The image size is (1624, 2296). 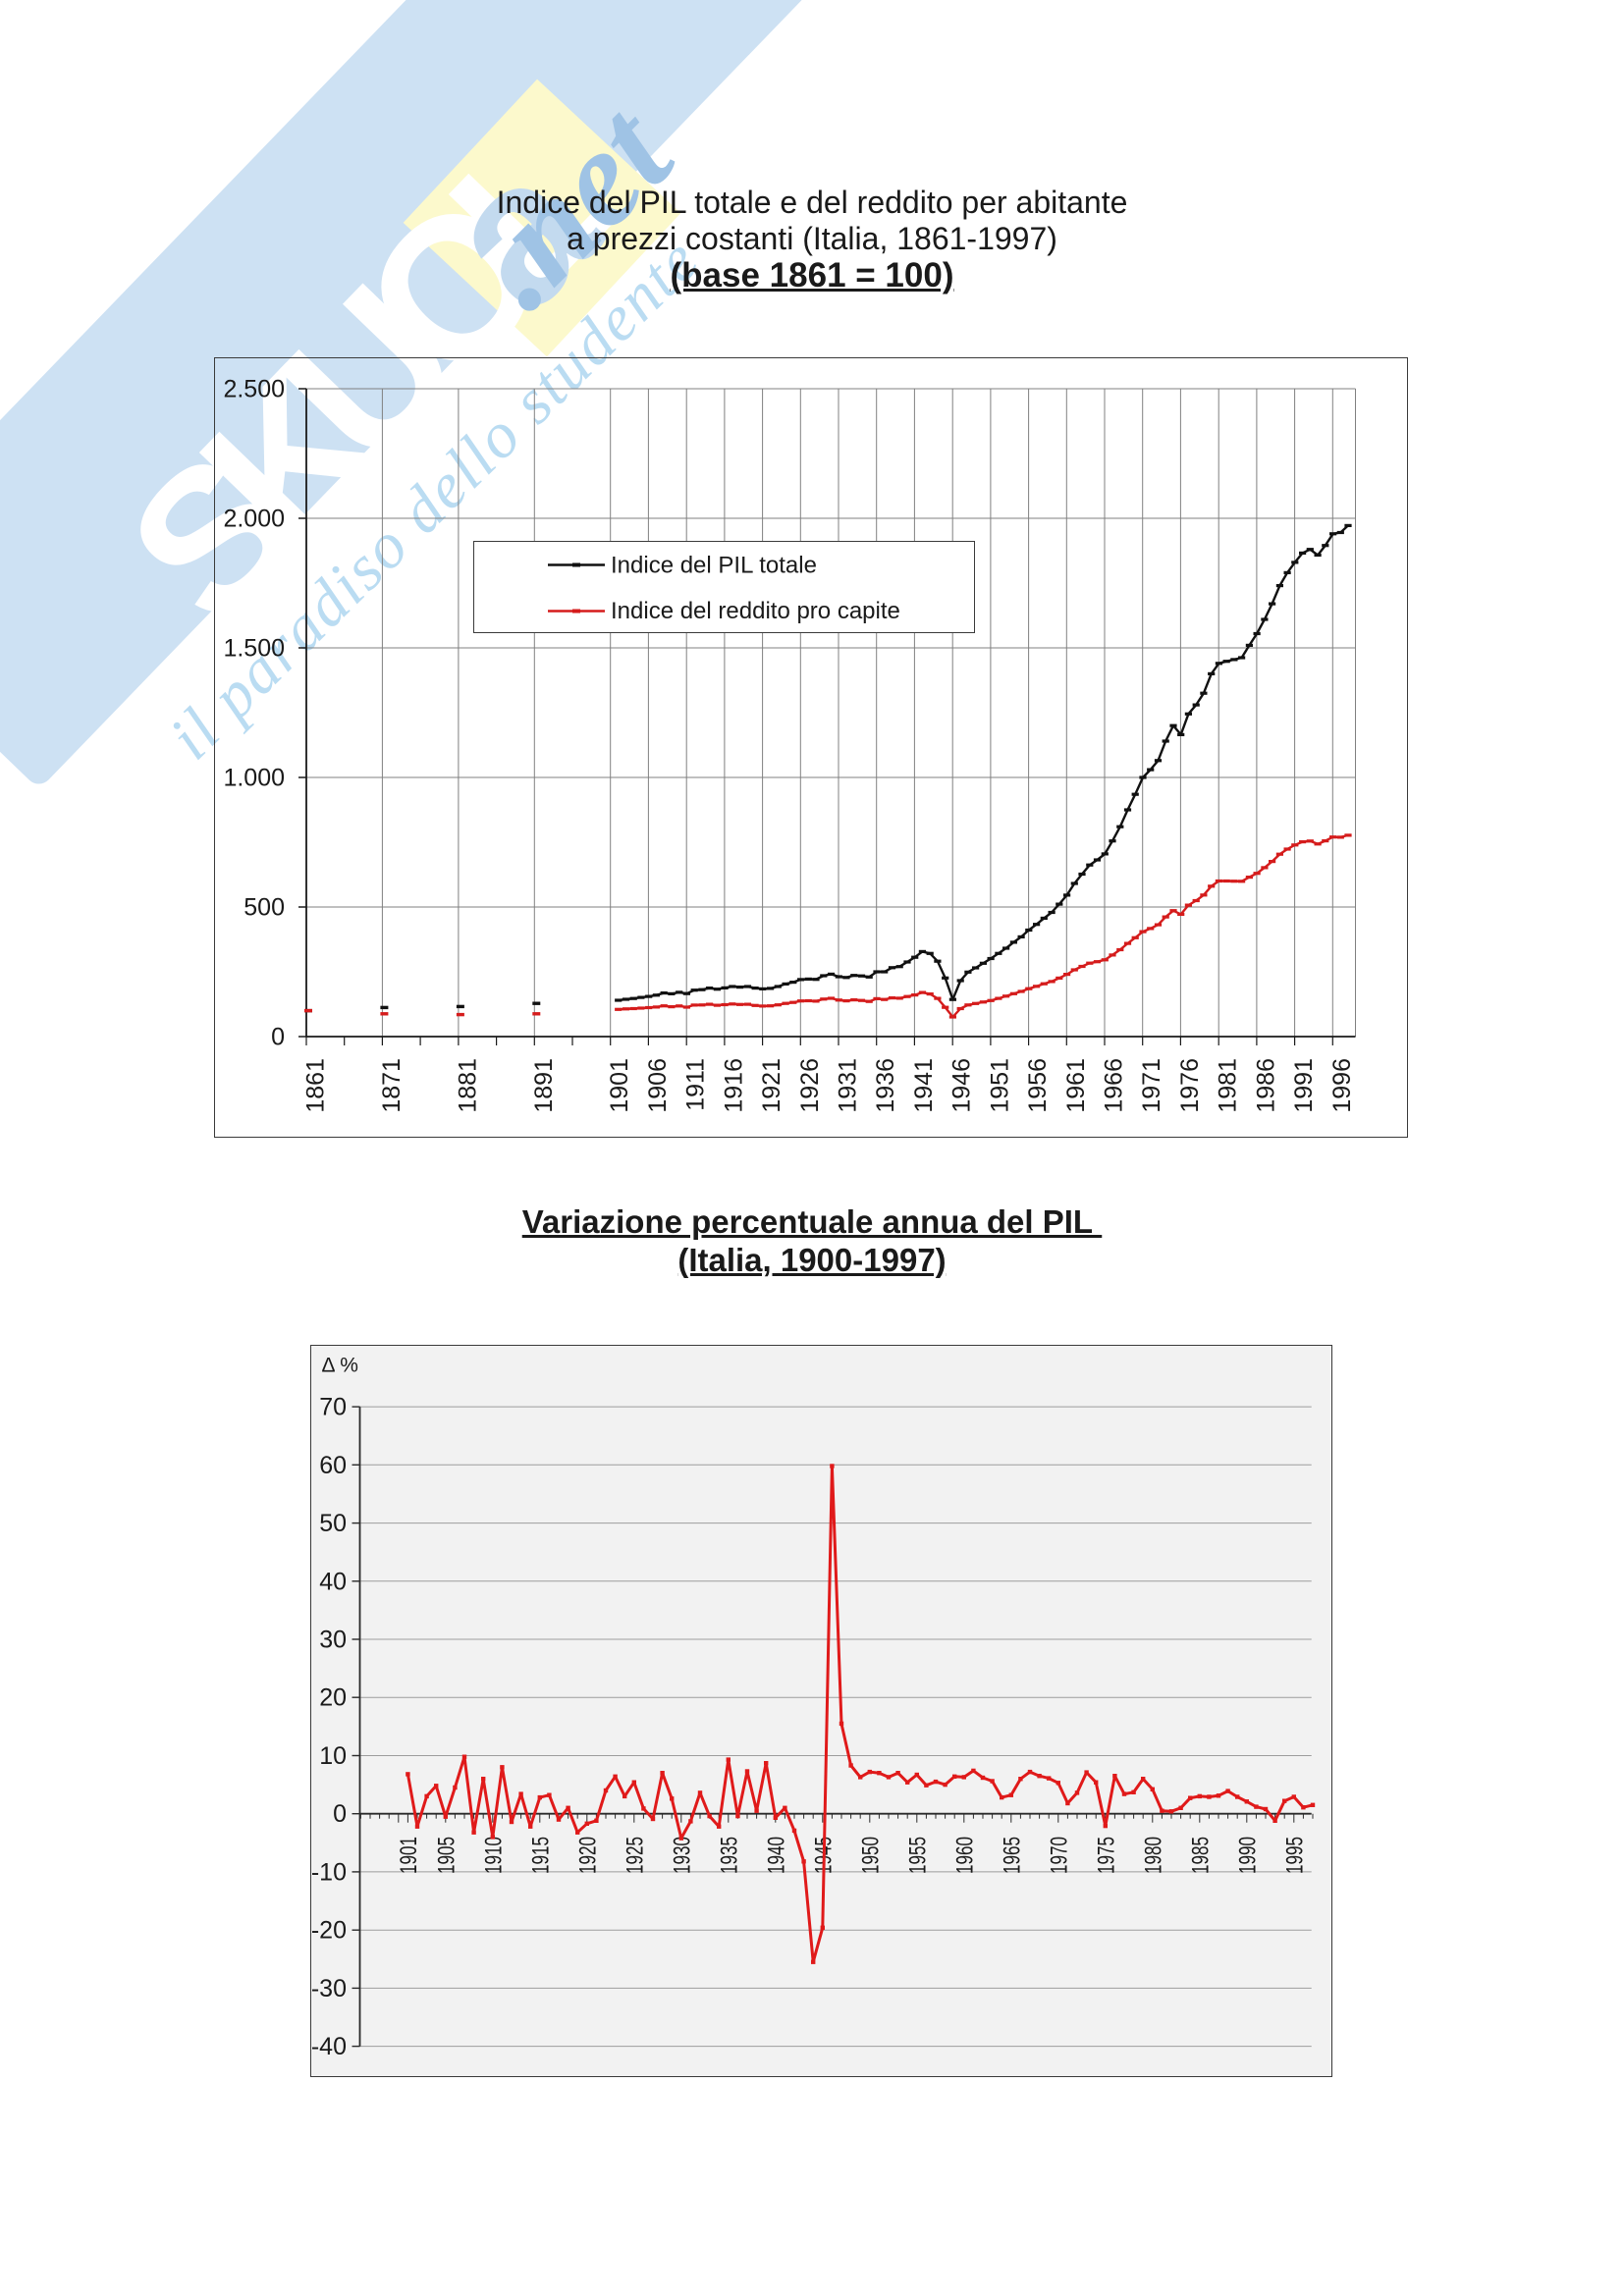 What do you see at coordinates (1151, 1085) in the screenshot?
I see `svg-text: 1971` at bounding box center [1151, 1085].